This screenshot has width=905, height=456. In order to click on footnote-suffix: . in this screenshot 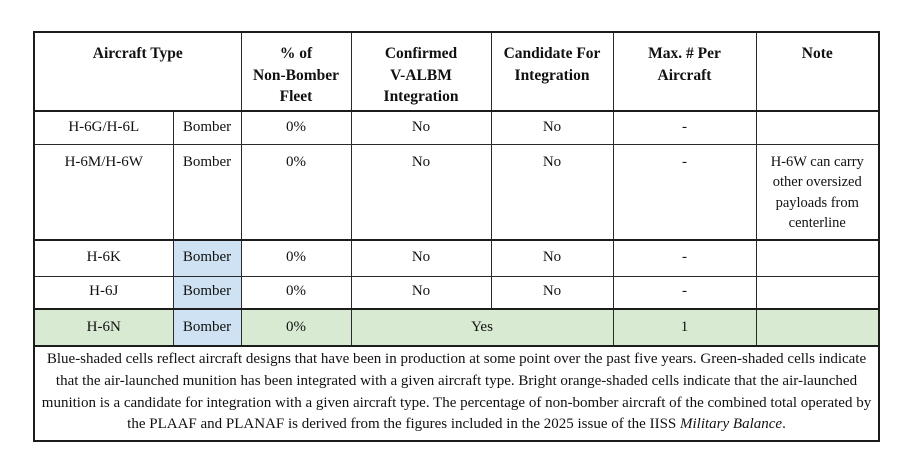, I will do `click(784, 424)`.